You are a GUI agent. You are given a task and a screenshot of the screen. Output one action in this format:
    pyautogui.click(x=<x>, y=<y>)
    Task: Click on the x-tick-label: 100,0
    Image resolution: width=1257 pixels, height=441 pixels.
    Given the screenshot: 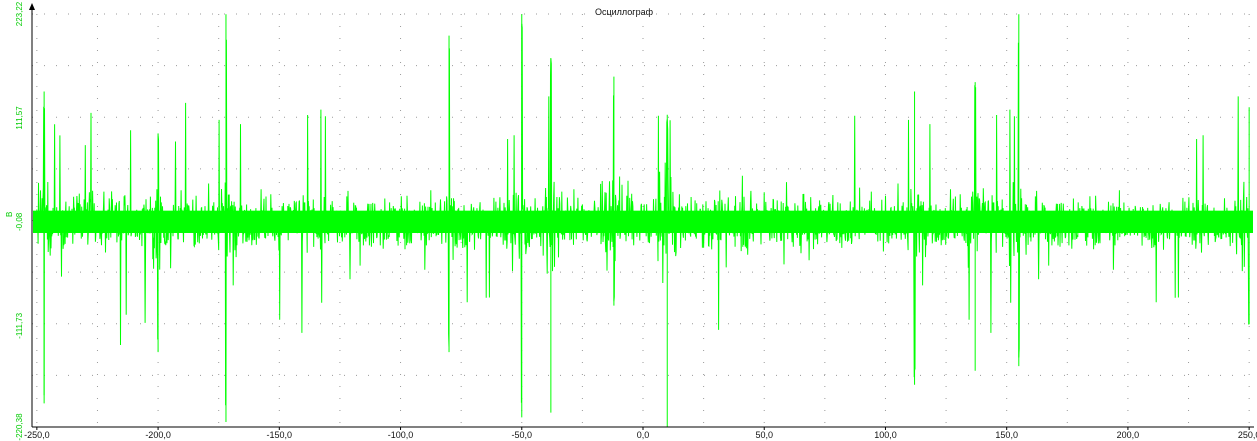 What is the action you would take?
    pyautogui.click(x=885, y=435)
    